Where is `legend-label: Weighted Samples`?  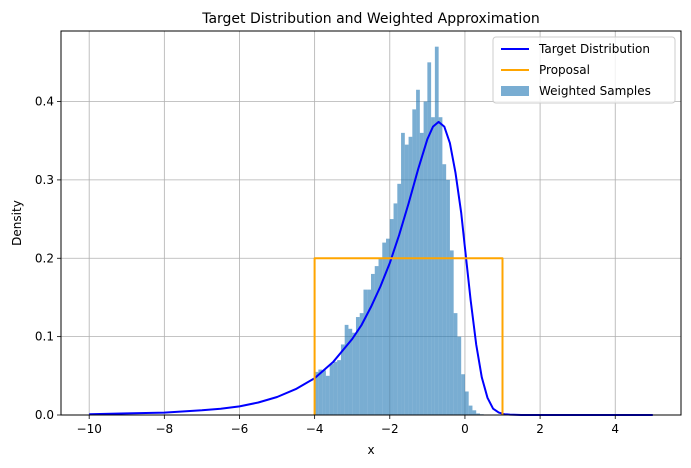
legend-label: Weighted Samples is located at coordinates (595, 91).